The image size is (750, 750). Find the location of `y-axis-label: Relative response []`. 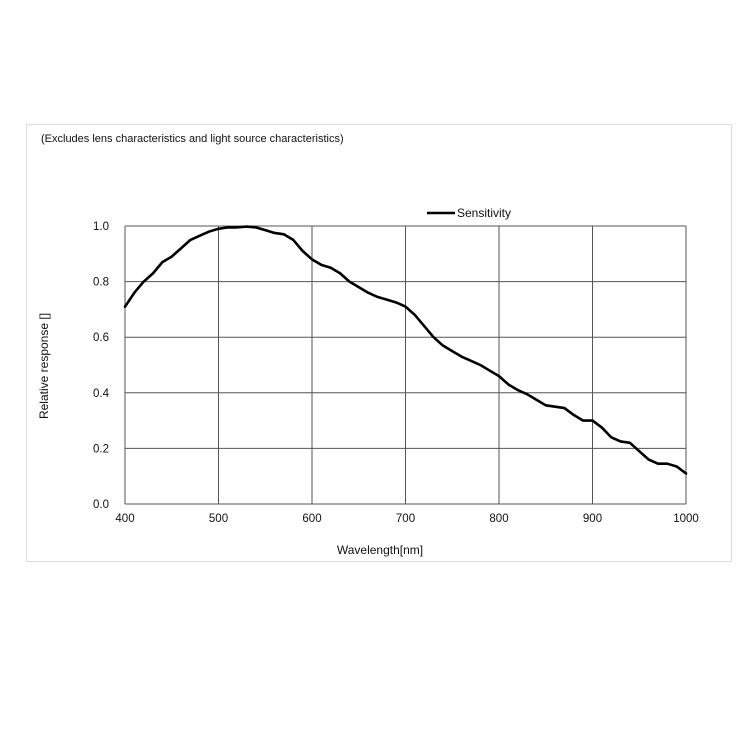

y-axis-label: Relative response [] is located at coordinates (44, 366).